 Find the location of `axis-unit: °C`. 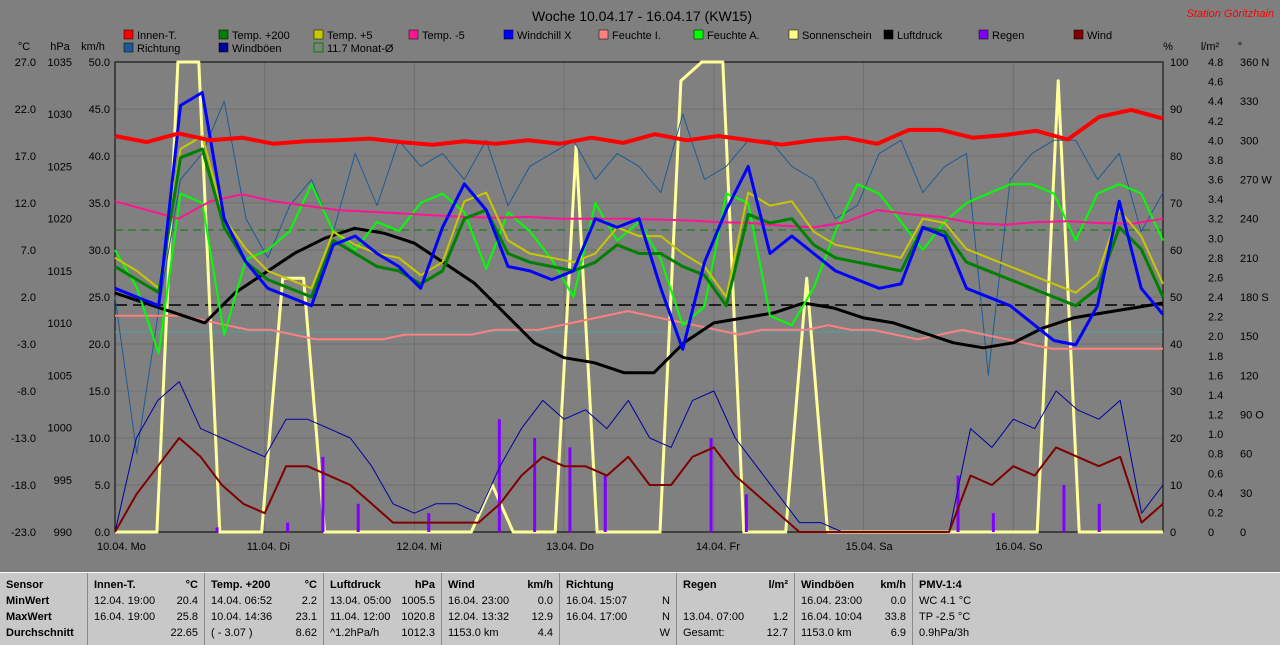

axis-unit: °C is located at coordinates (24, 47).